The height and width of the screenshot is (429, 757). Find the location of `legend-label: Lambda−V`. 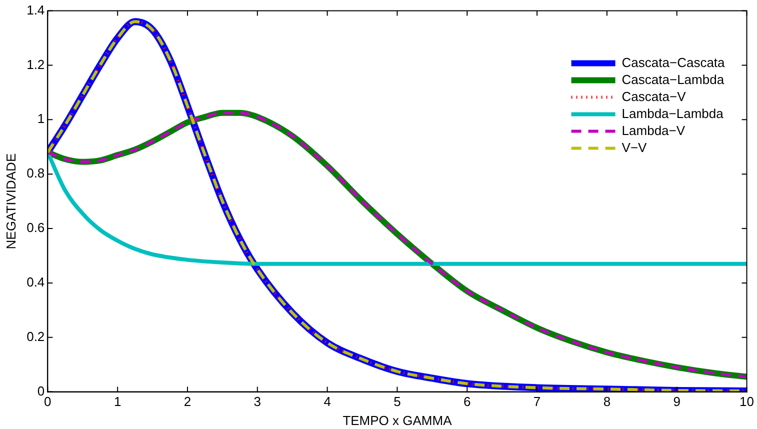

legend-label: Lambda−V is located at coordinates (654, 130).